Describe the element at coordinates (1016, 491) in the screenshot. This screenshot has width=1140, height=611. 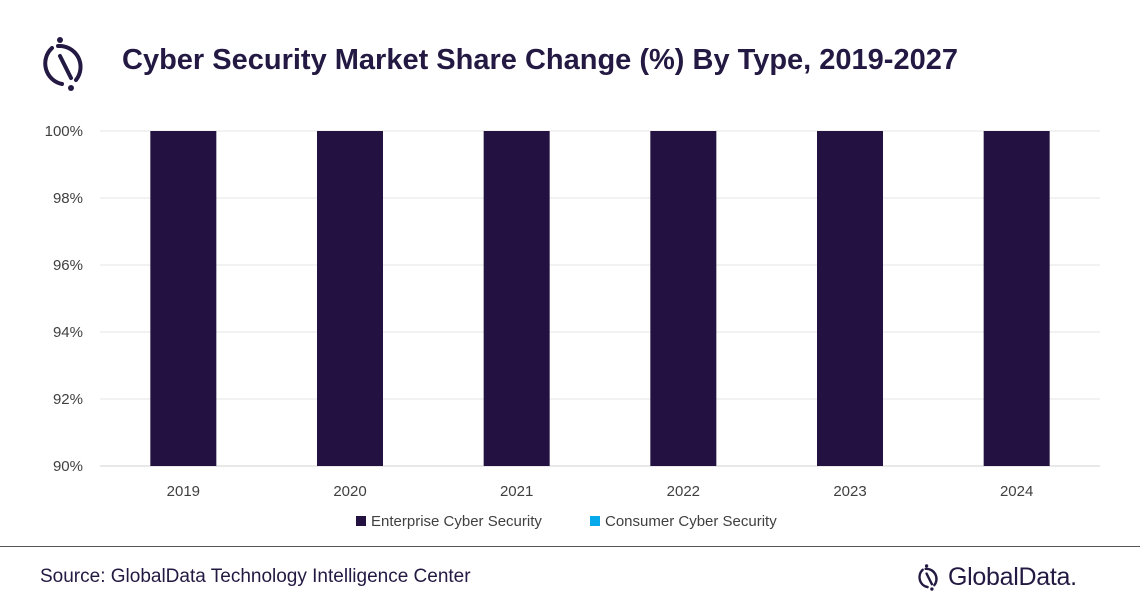
I see `x-tick-label: 2024` at that location.